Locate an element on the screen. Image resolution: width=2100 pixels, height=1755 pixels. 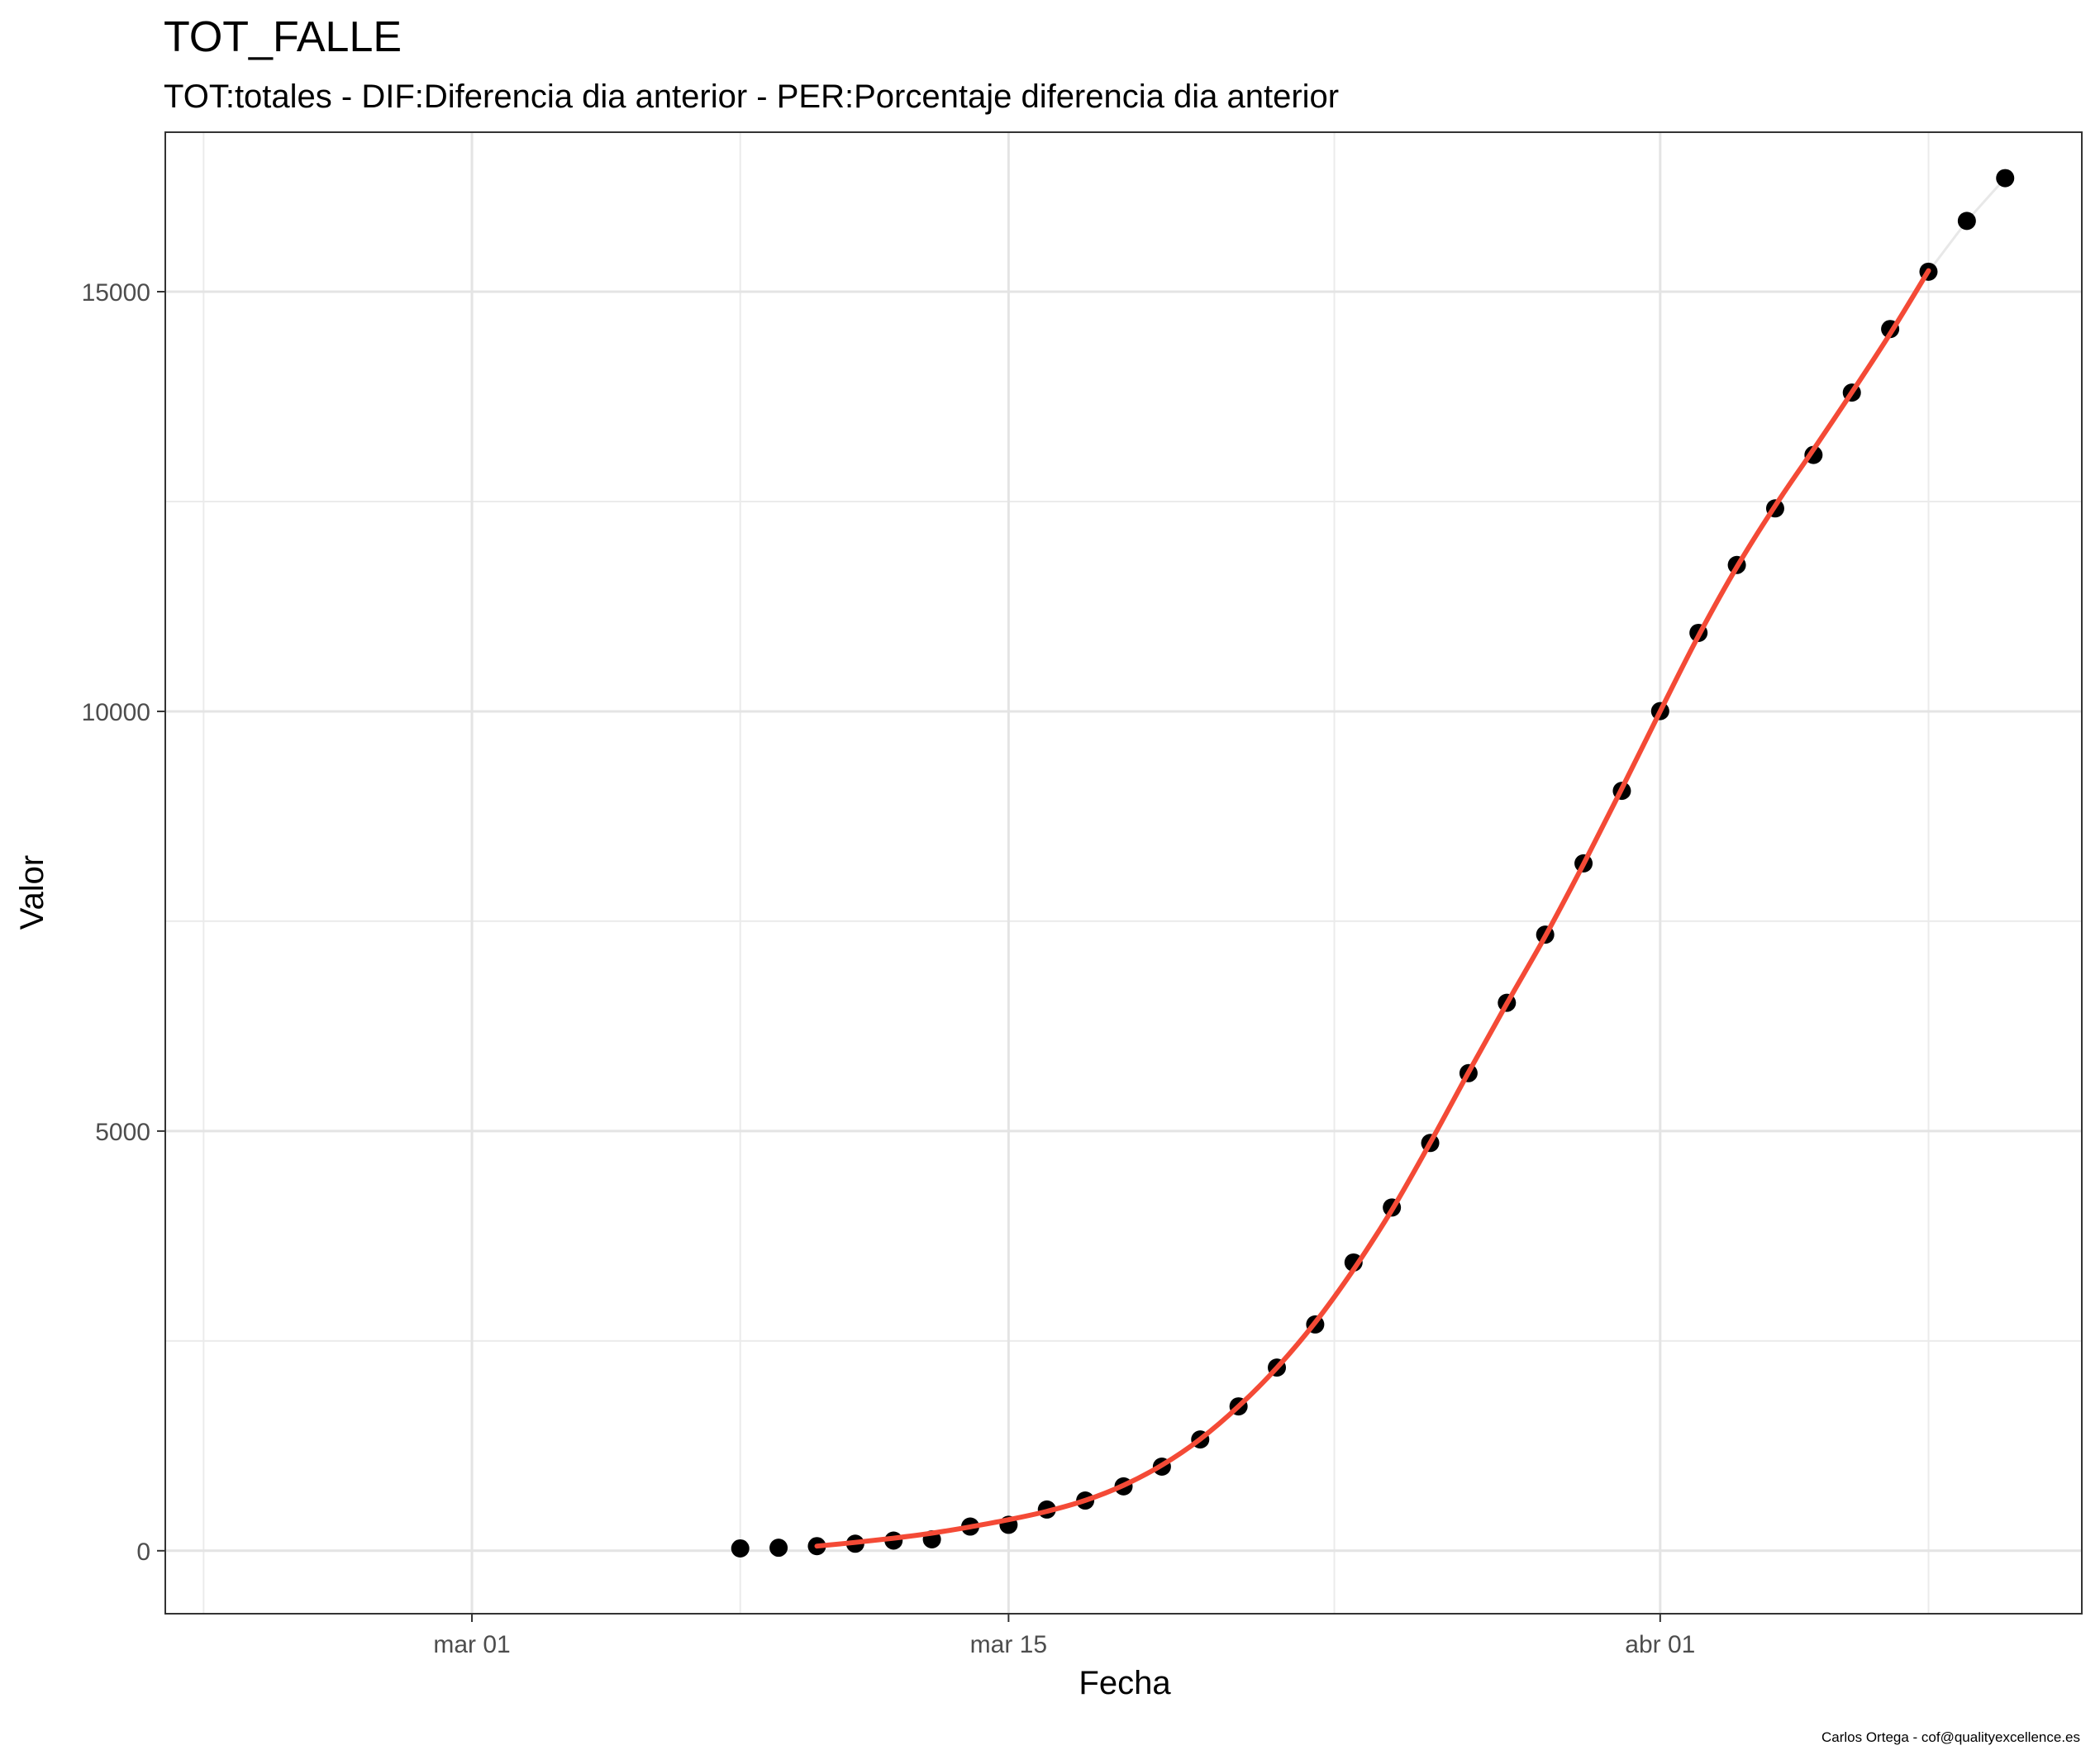
chart-caption: Carlos Ortega - cof@qualityexcellence.es is located at coordinates (1950, 1737).